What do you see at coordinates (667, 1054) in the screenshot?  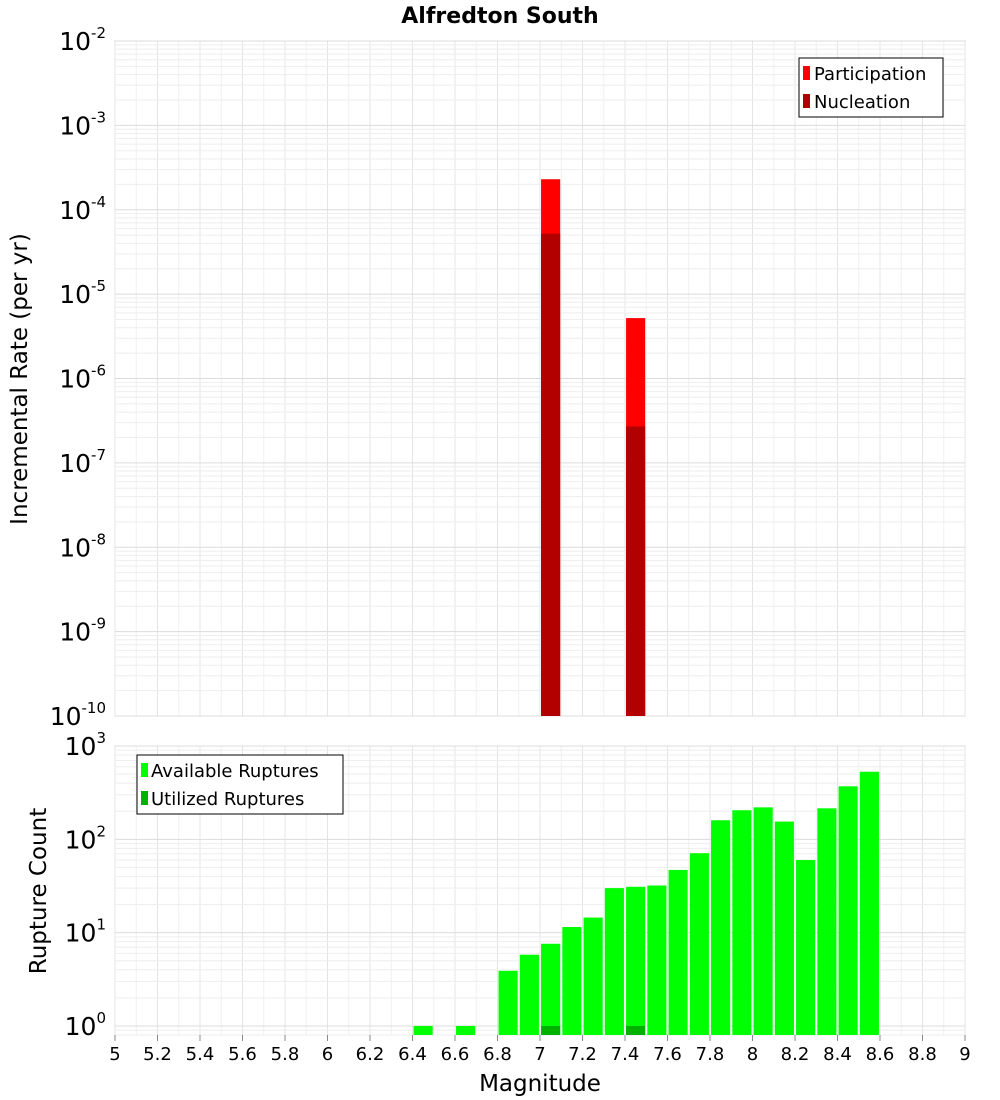 I see `x-tick-label: 7.6` at bounding box center [667, 1054].